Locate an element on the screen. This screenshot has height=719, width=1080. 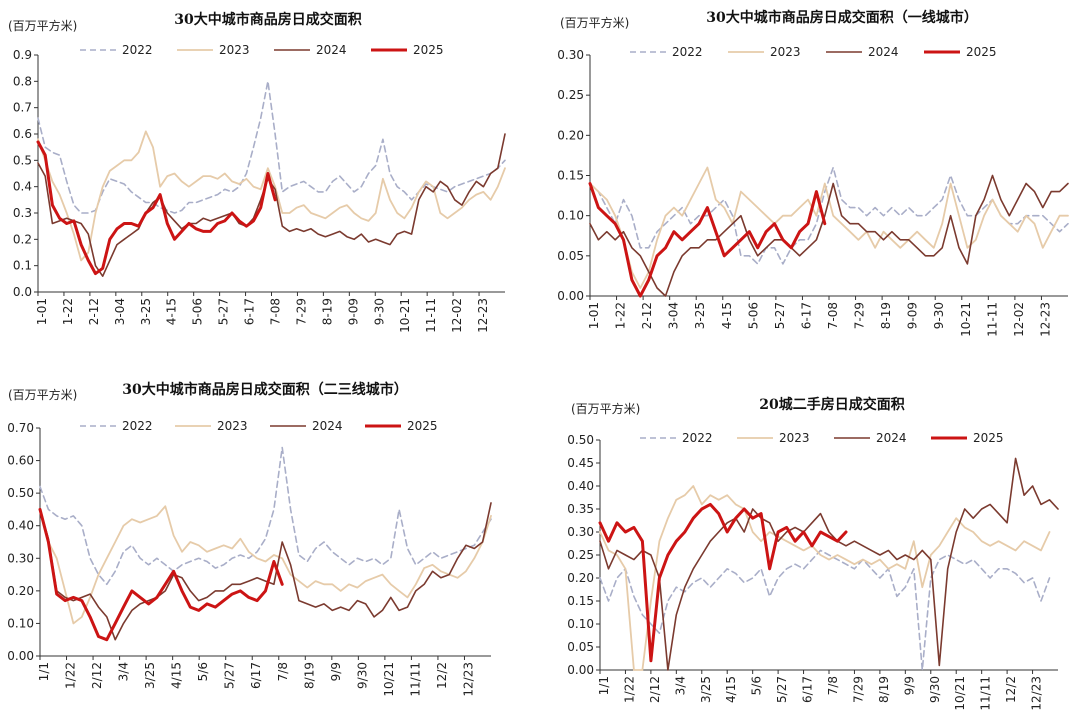
x-tick-label: 4/15 is located at coordinates (731, 689).